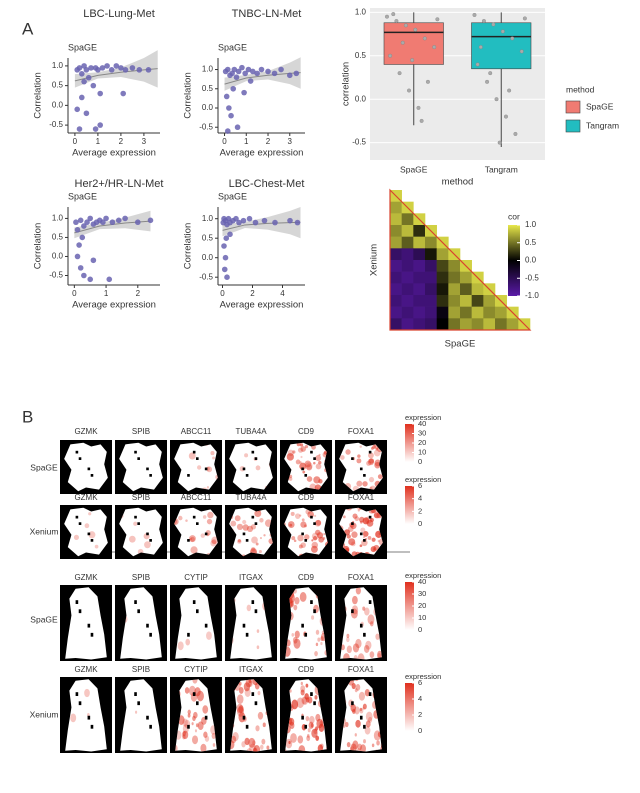  I want to click on x-tick-label: 3, so click(290, 141).